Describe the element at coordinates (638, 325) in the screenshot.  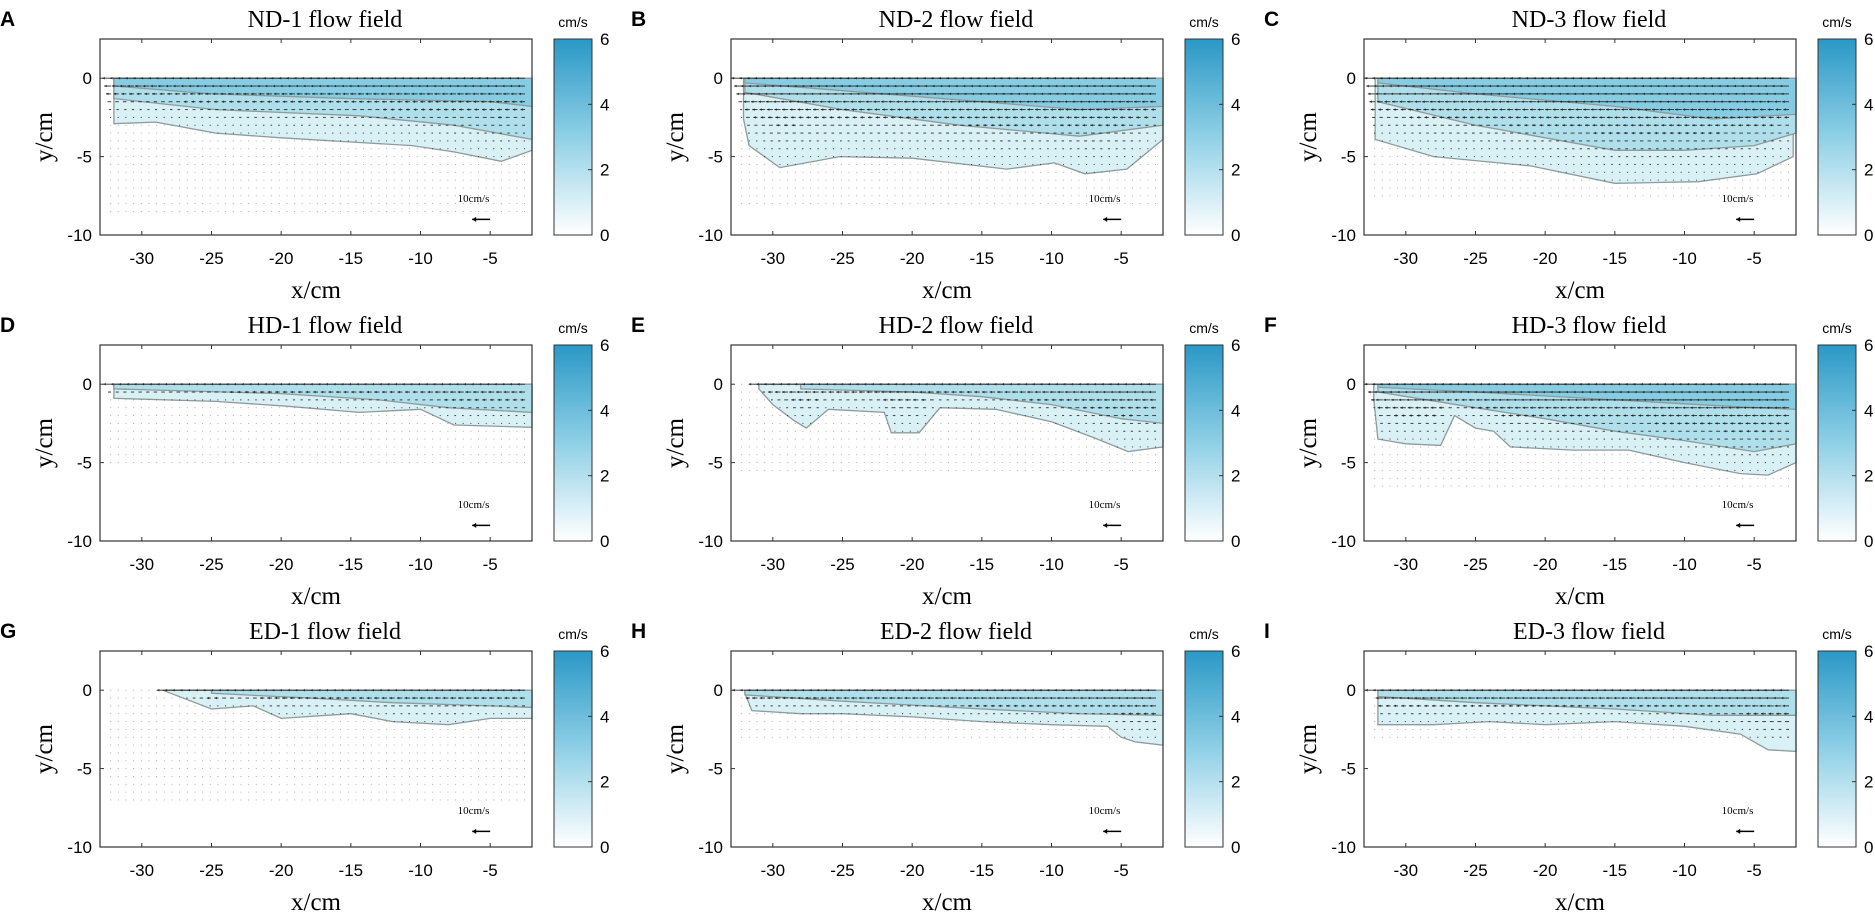
I see `panel-label: E` at that location.